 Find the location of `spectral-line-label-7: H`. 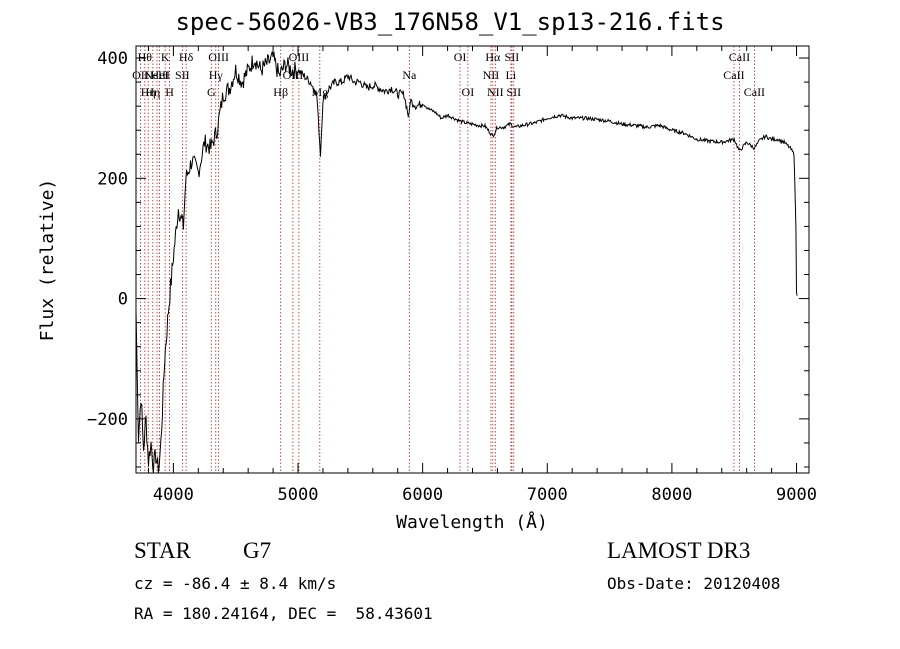

spectral-line-label-7: H is located at coordinates (169, 92).